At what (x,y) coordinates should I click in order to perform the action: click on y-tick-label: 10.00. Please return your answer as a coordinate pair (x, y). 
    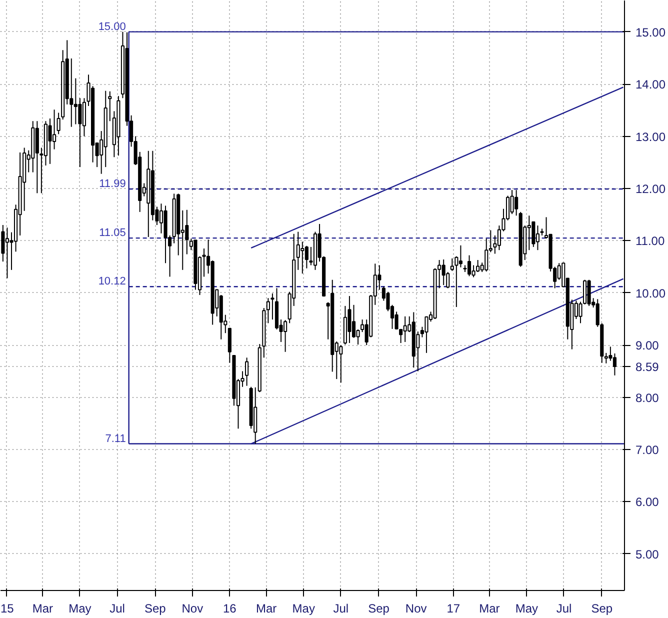
    Looking at the image, I should click on (651, 293).